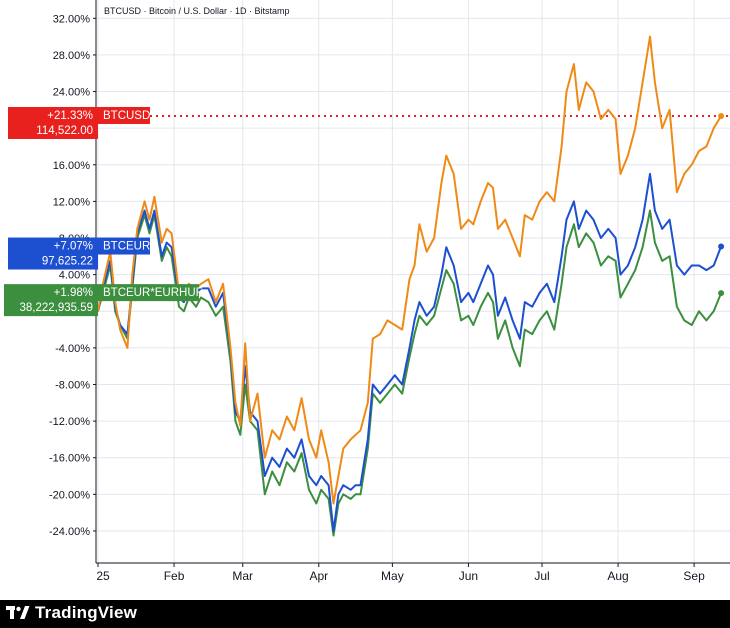 The height and width of the screenshot is (628, 730). Describe the element at coordinates (69, 422) in the screenshot. I see `y-tick-label: -12.00%` at that location.